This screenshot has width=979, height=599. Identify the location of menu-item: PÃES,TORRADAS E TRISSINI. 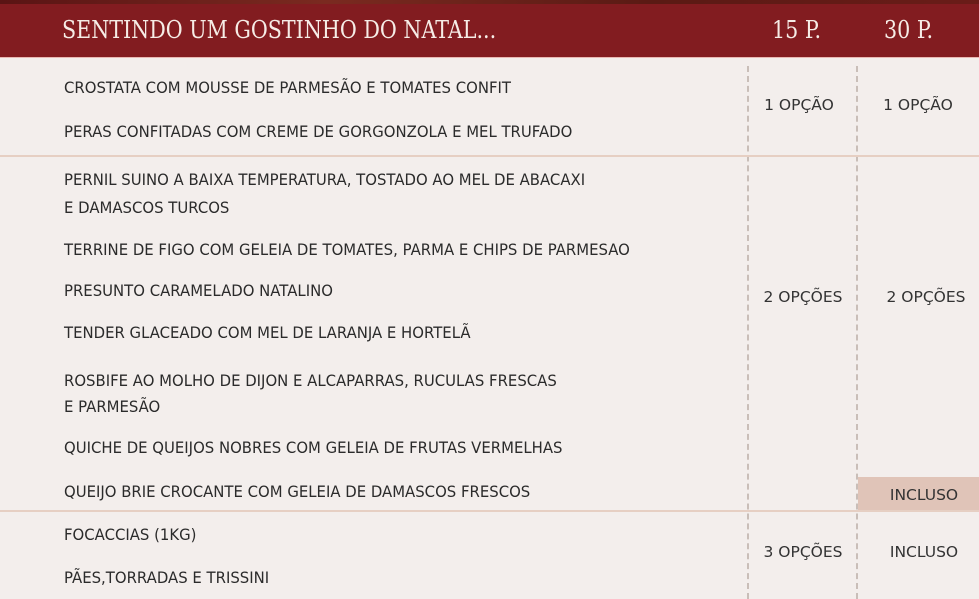
(167, 577).